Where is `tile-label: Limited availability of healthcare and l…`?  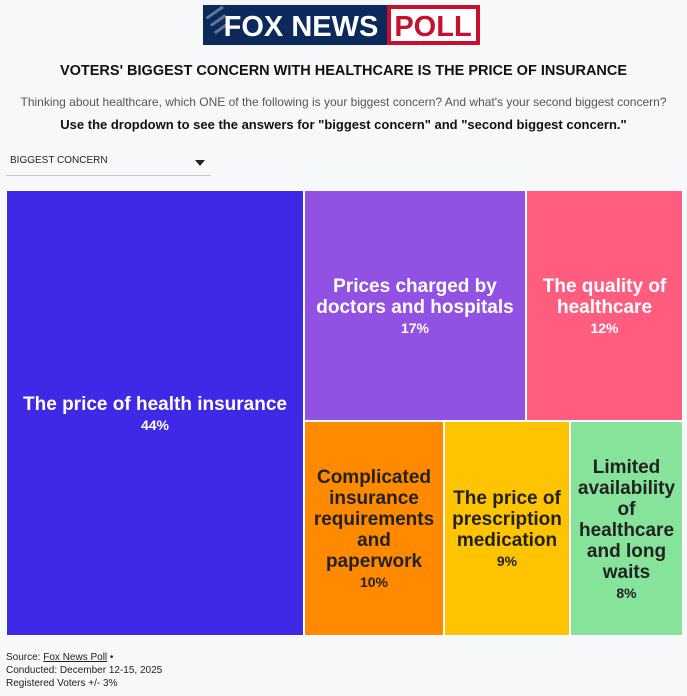
tile-label: Limited availability of healthcare and l… is located at coordinates (626, 519).